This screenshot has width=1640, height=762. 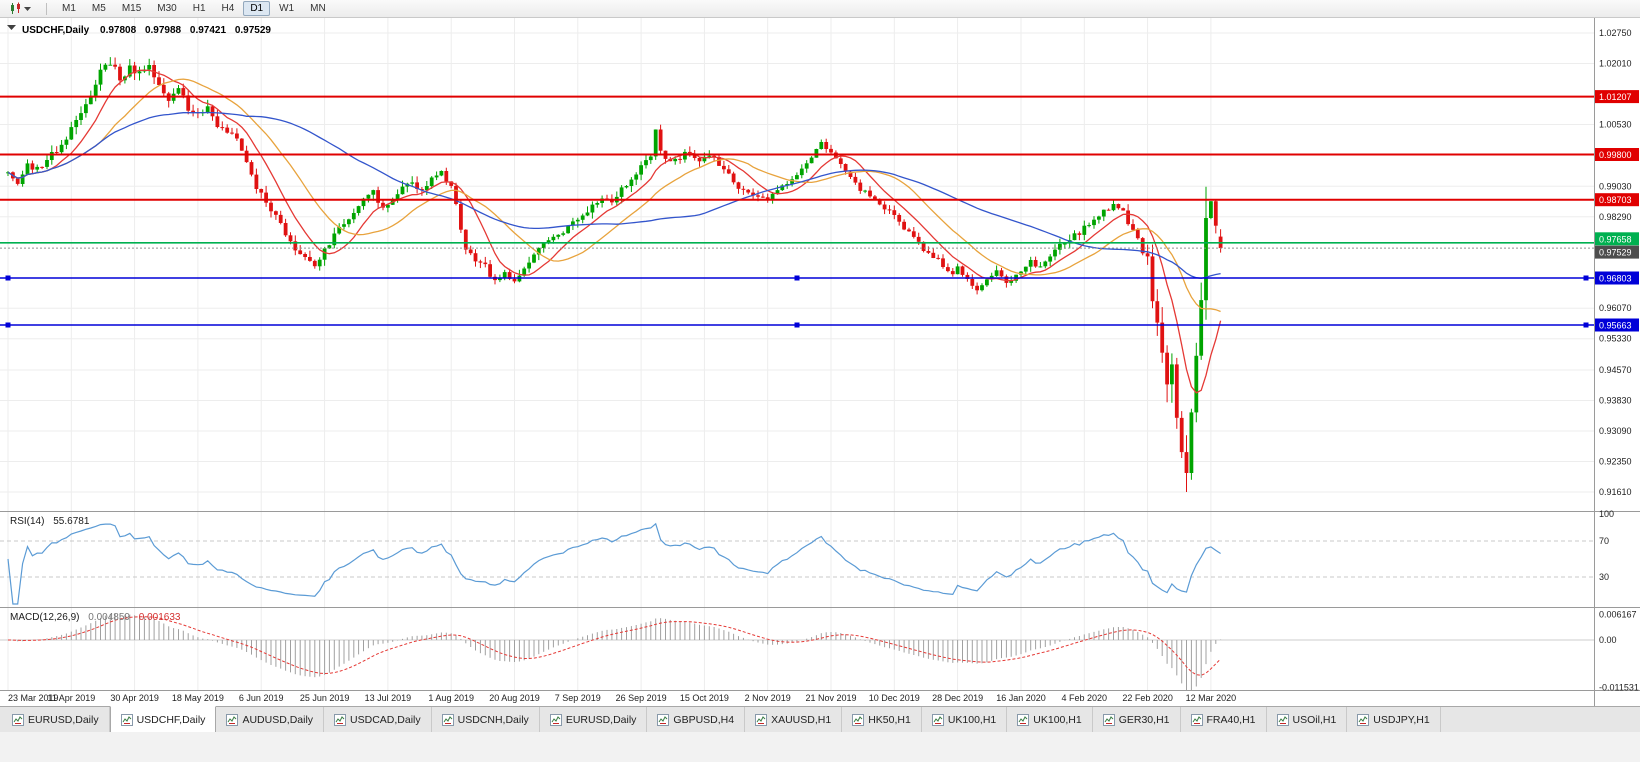 I want to click on macd-title: MACD(12,26,9) 0.004859 0.001633, so click(x=95, y=617).